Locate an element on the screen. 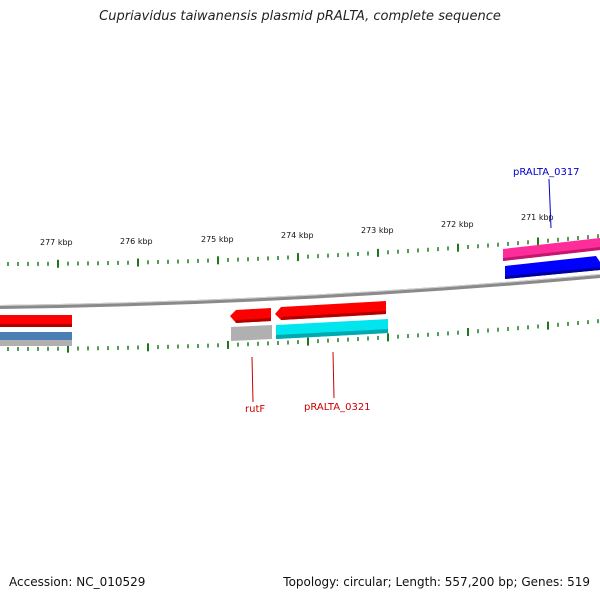 The height and width of the screenshot is (600, 600). gene-left-gray-feature is located at coordinates (36, 343).